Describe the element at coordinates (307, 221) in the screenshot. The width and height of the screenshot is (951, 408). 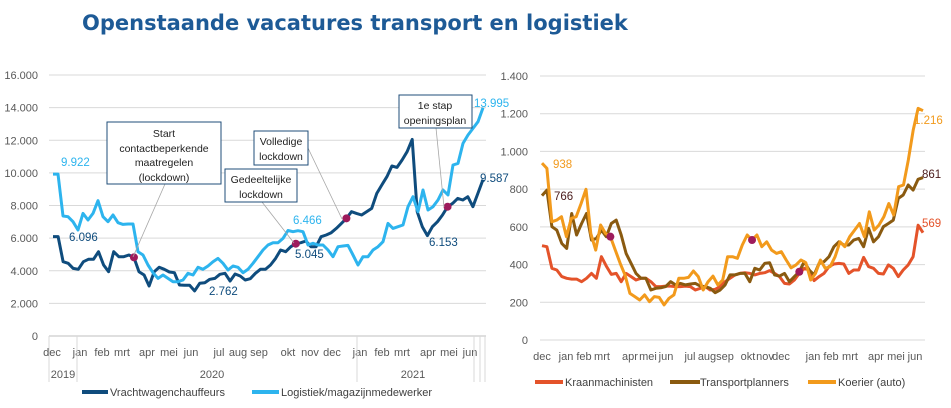
I see `data-label: 6.466` at that location.